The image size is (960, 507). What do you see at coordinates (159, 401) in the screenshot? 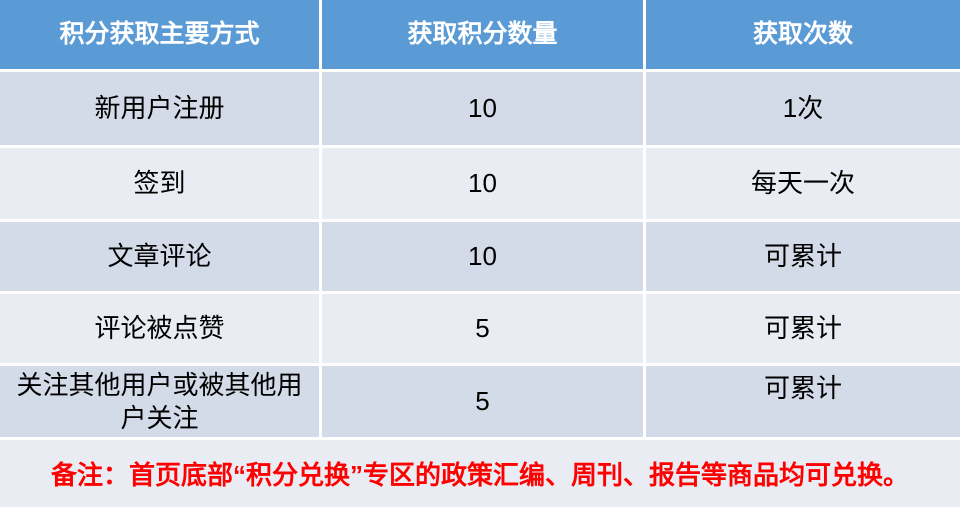
I see `method-cell: 关注其他用户或被其他用户关注` at bounding box center [159, 401].